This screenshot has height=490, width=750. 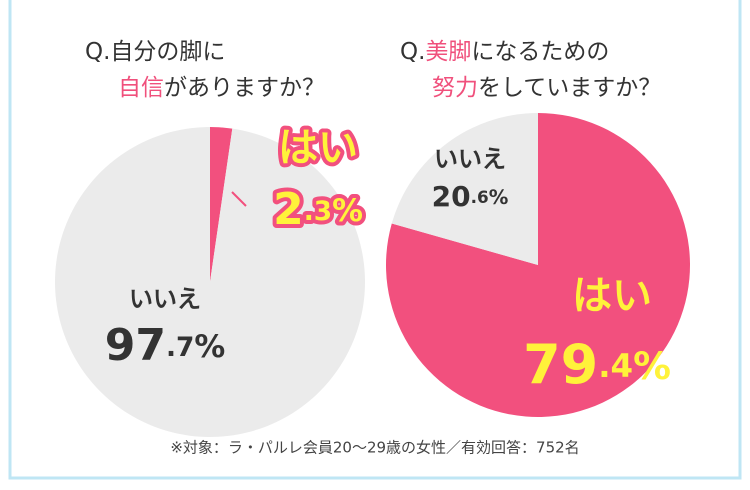 I want to click on title-part: 努力, so click(x=455, y=88).